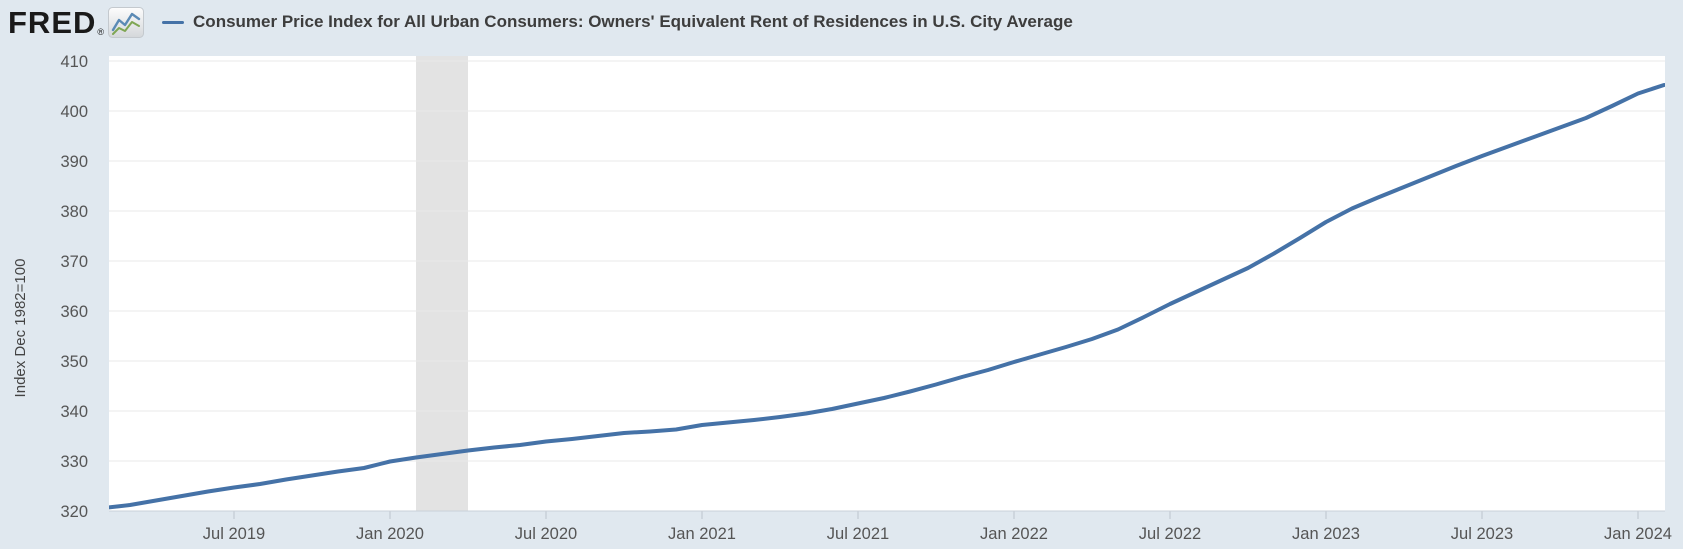 The height and width of the screenshot is (549, 1683). What do you see at coordinates (101, 31) in the screenshot?
I see `registered-trademark: ®` at bounding box center [101, 31].